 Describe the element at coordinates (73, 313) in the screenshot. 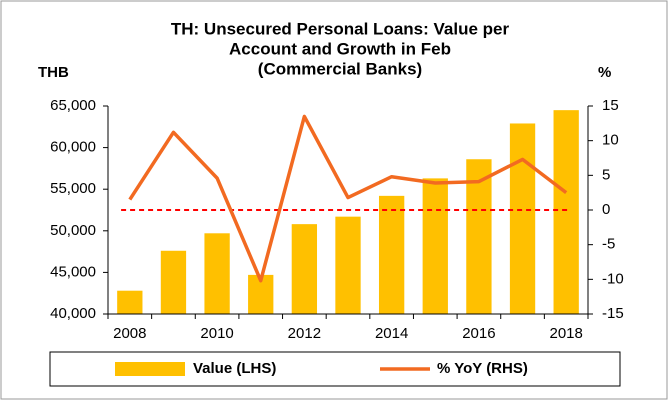

I see `y-tick-label: 40,000` at that location.